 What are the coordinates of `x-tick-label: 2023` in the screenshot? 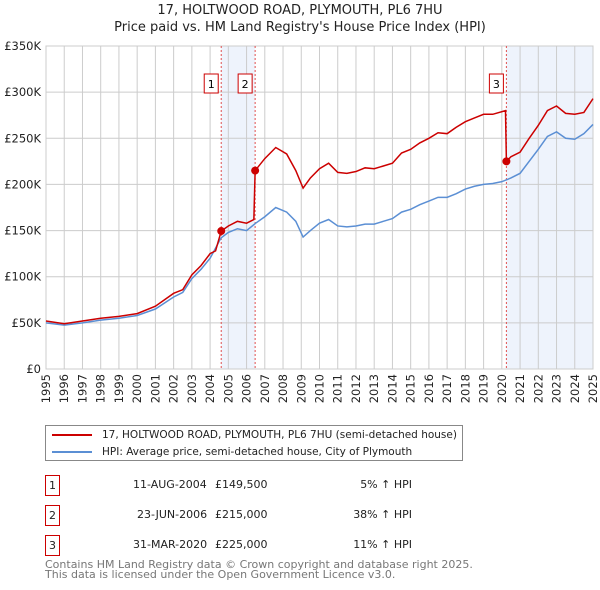 It's located at (557, 388).